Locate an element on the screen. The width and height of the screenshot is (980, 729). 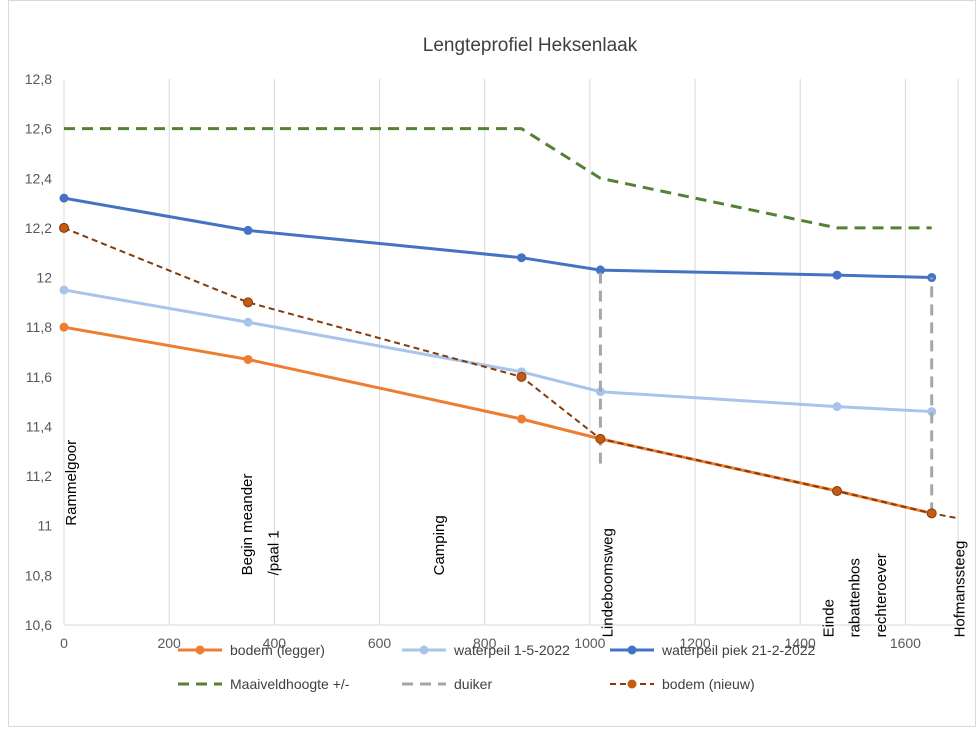
x-tick-label: 1000 is located at coordinates (589, 643).